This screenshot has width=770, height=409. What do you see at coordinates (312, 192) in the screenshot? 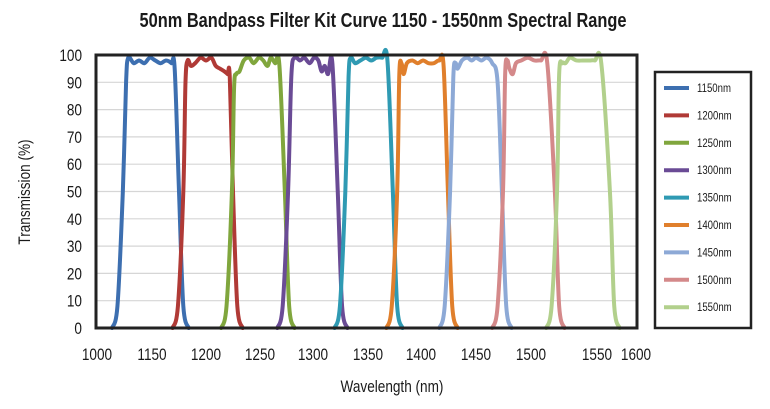
I see `series-line-1300nm` at bounding box center [312, 192].